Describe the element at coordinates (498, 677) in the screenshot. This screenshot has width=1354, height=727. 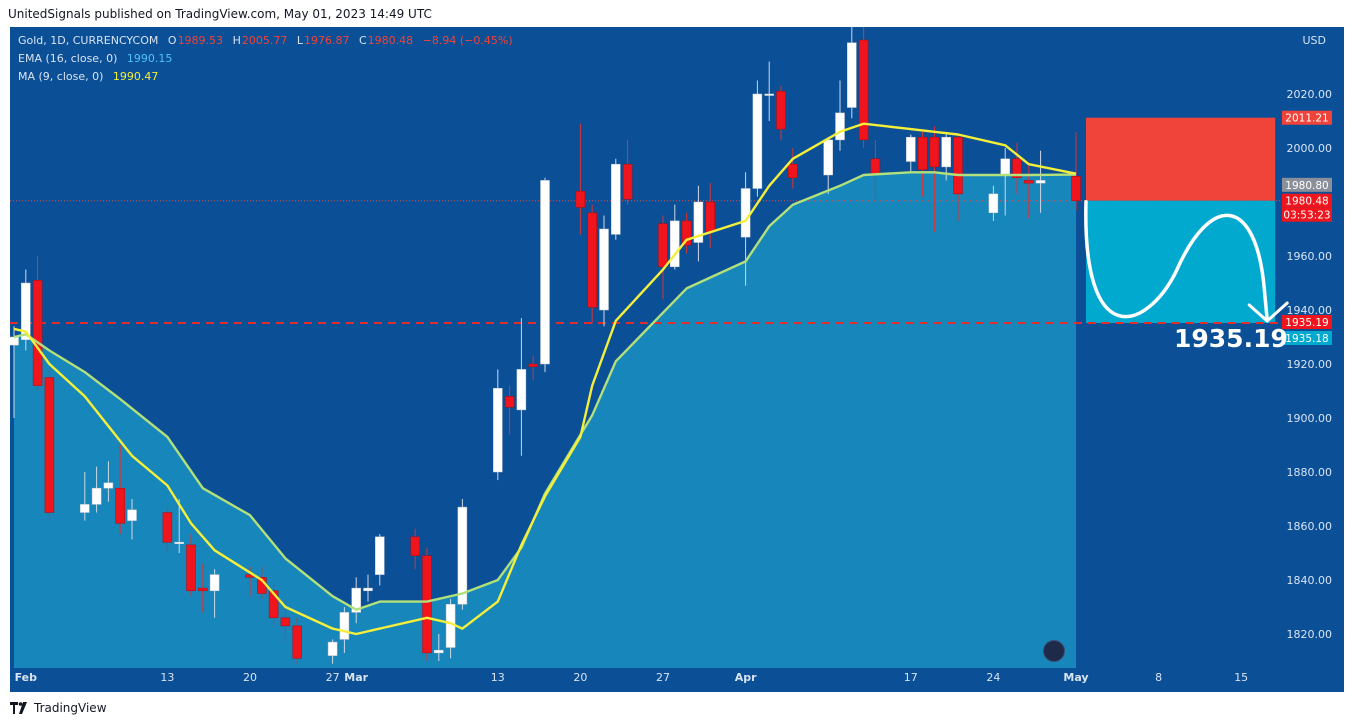
I see `x-tick-label: 13` at that location.